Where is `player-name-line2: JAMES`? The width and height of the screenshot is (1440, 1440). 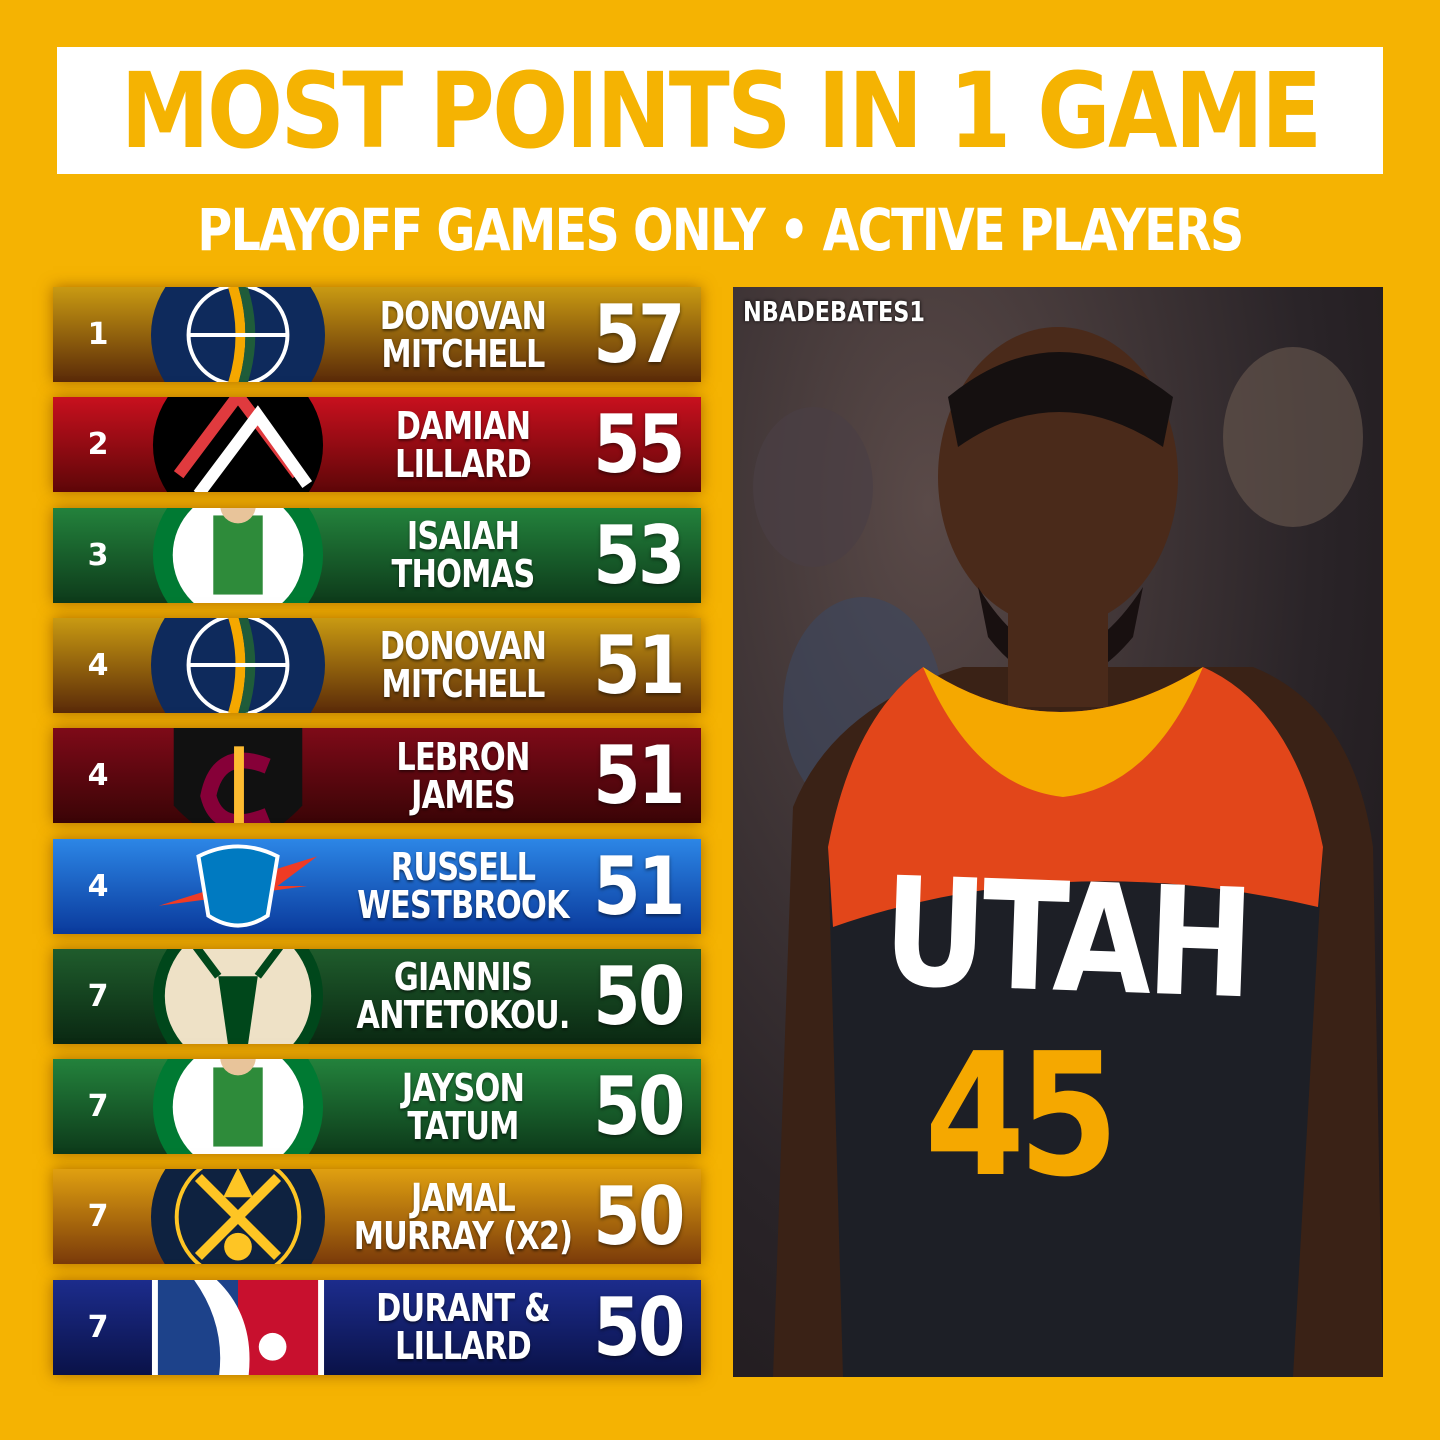
player-name-line2: JAMES is located at coordinates (463, 794).